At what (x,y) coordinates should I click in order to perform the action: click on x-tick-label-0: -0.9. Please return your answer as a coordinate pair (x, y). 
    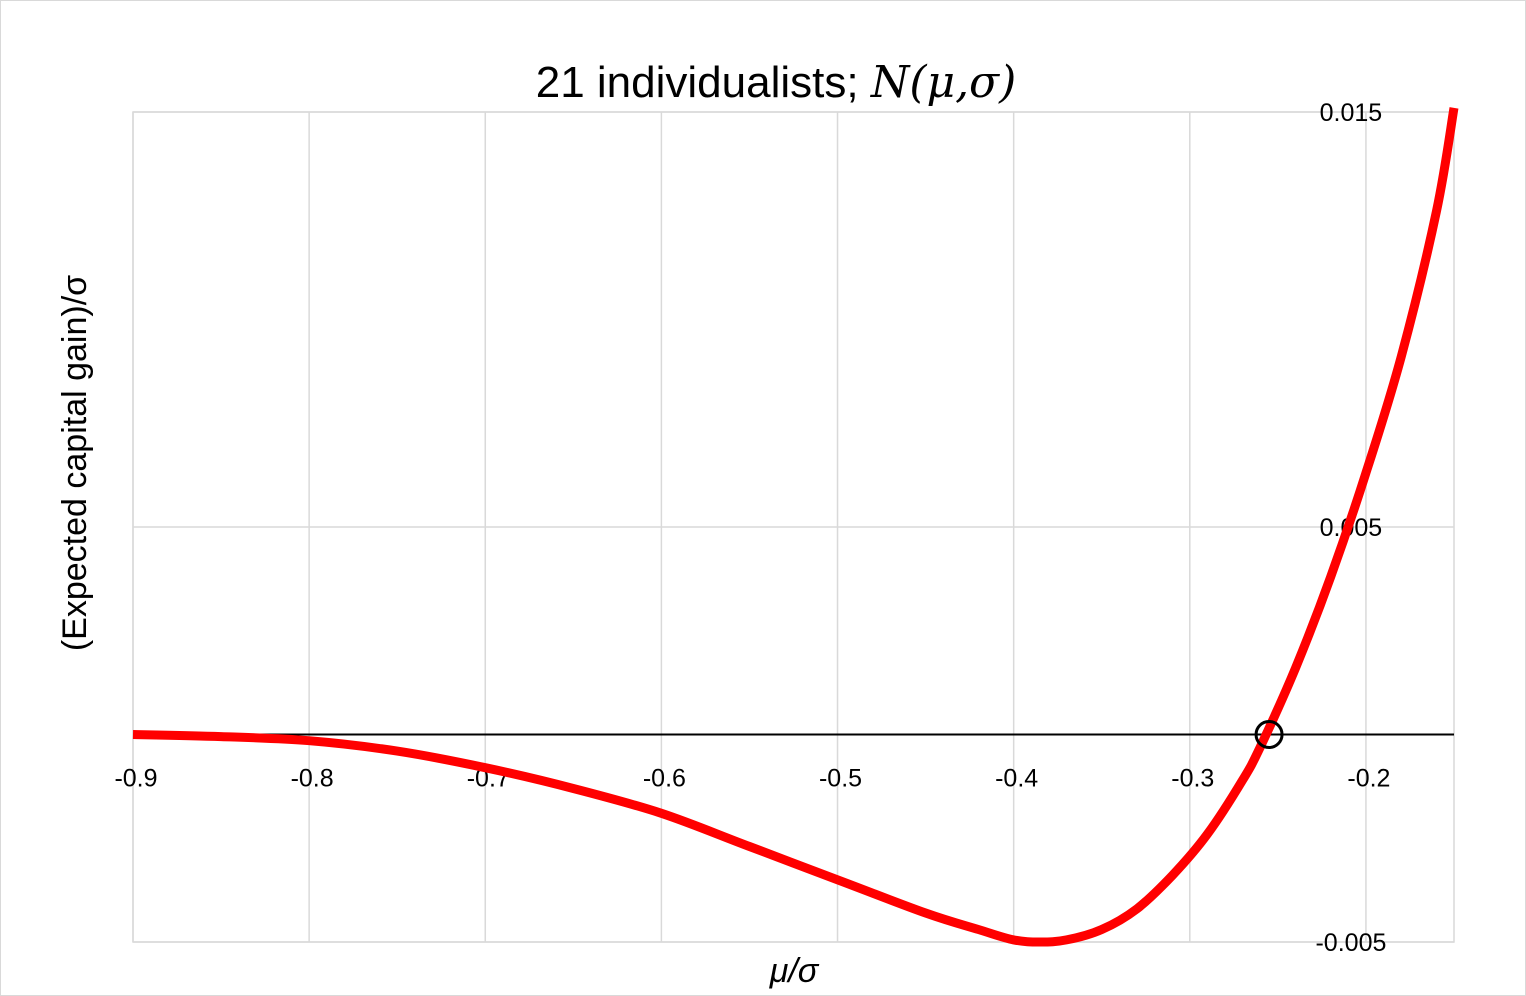
    Looking at the image, I should click on (135, 779).